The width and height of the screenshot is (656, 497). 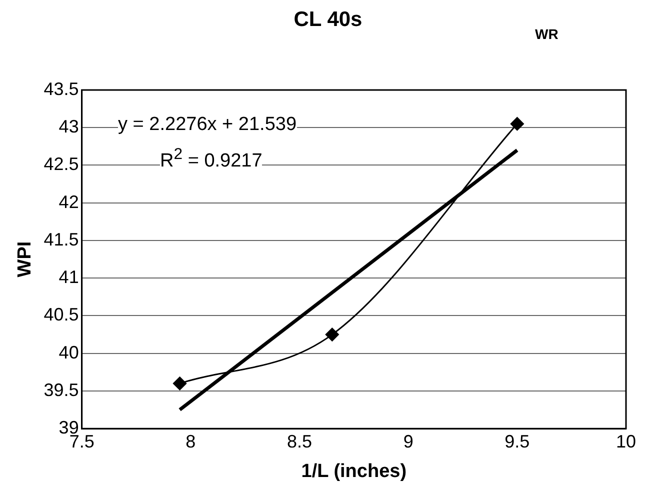 What do you see at coordinates (408, 441) in the screenshot?
I see `x-tick-label: 9` at bounding box center [408, 441].